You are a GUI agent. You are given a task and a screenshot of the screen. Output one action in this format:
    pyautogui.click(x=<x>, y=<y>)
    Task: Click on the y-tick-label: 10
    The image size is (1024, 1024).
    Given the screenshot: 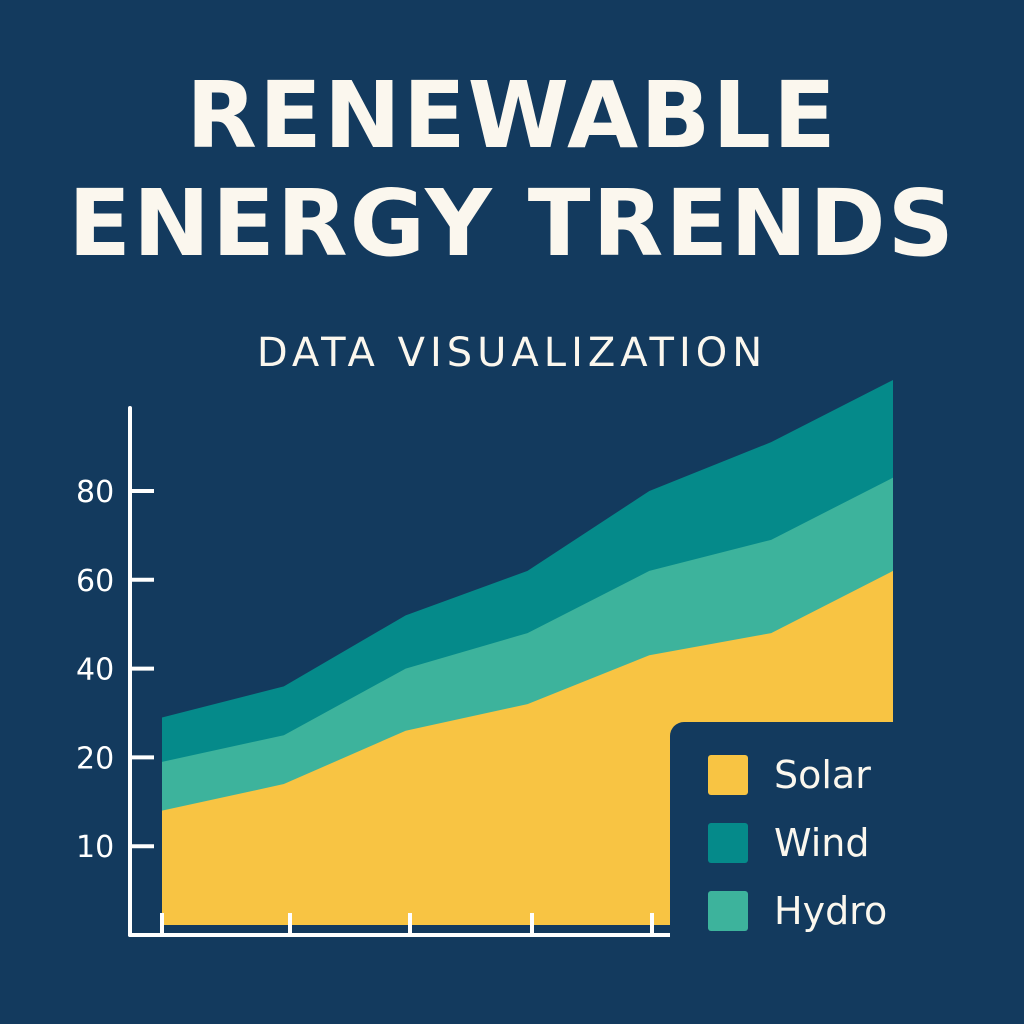 What is the action you would take?
    pyautogui.click(x=95, y=847)
    